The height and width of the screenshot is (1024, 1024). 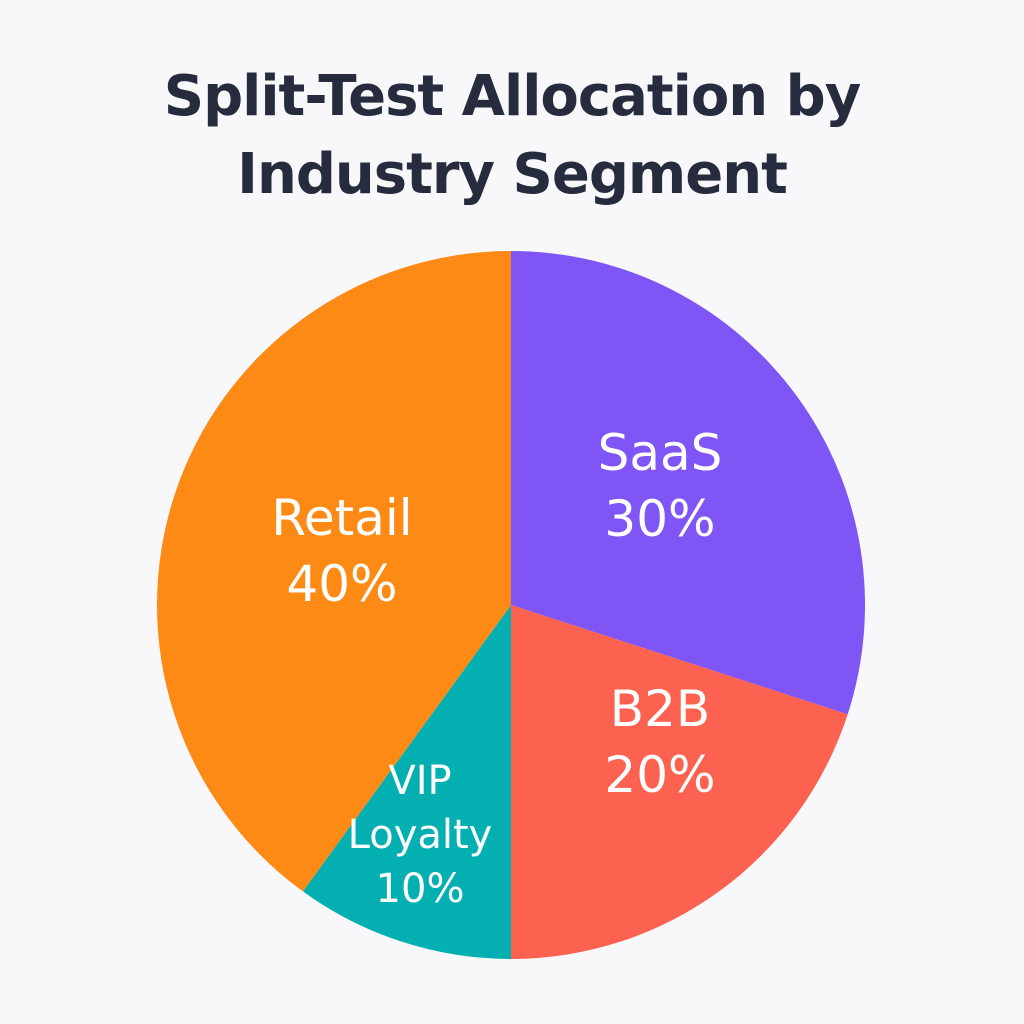 What do you see at coordinates (420, 889) in the screenshot?
I see `slice-value-vip-loyalty: 10%` at bounding box center [420, 889].